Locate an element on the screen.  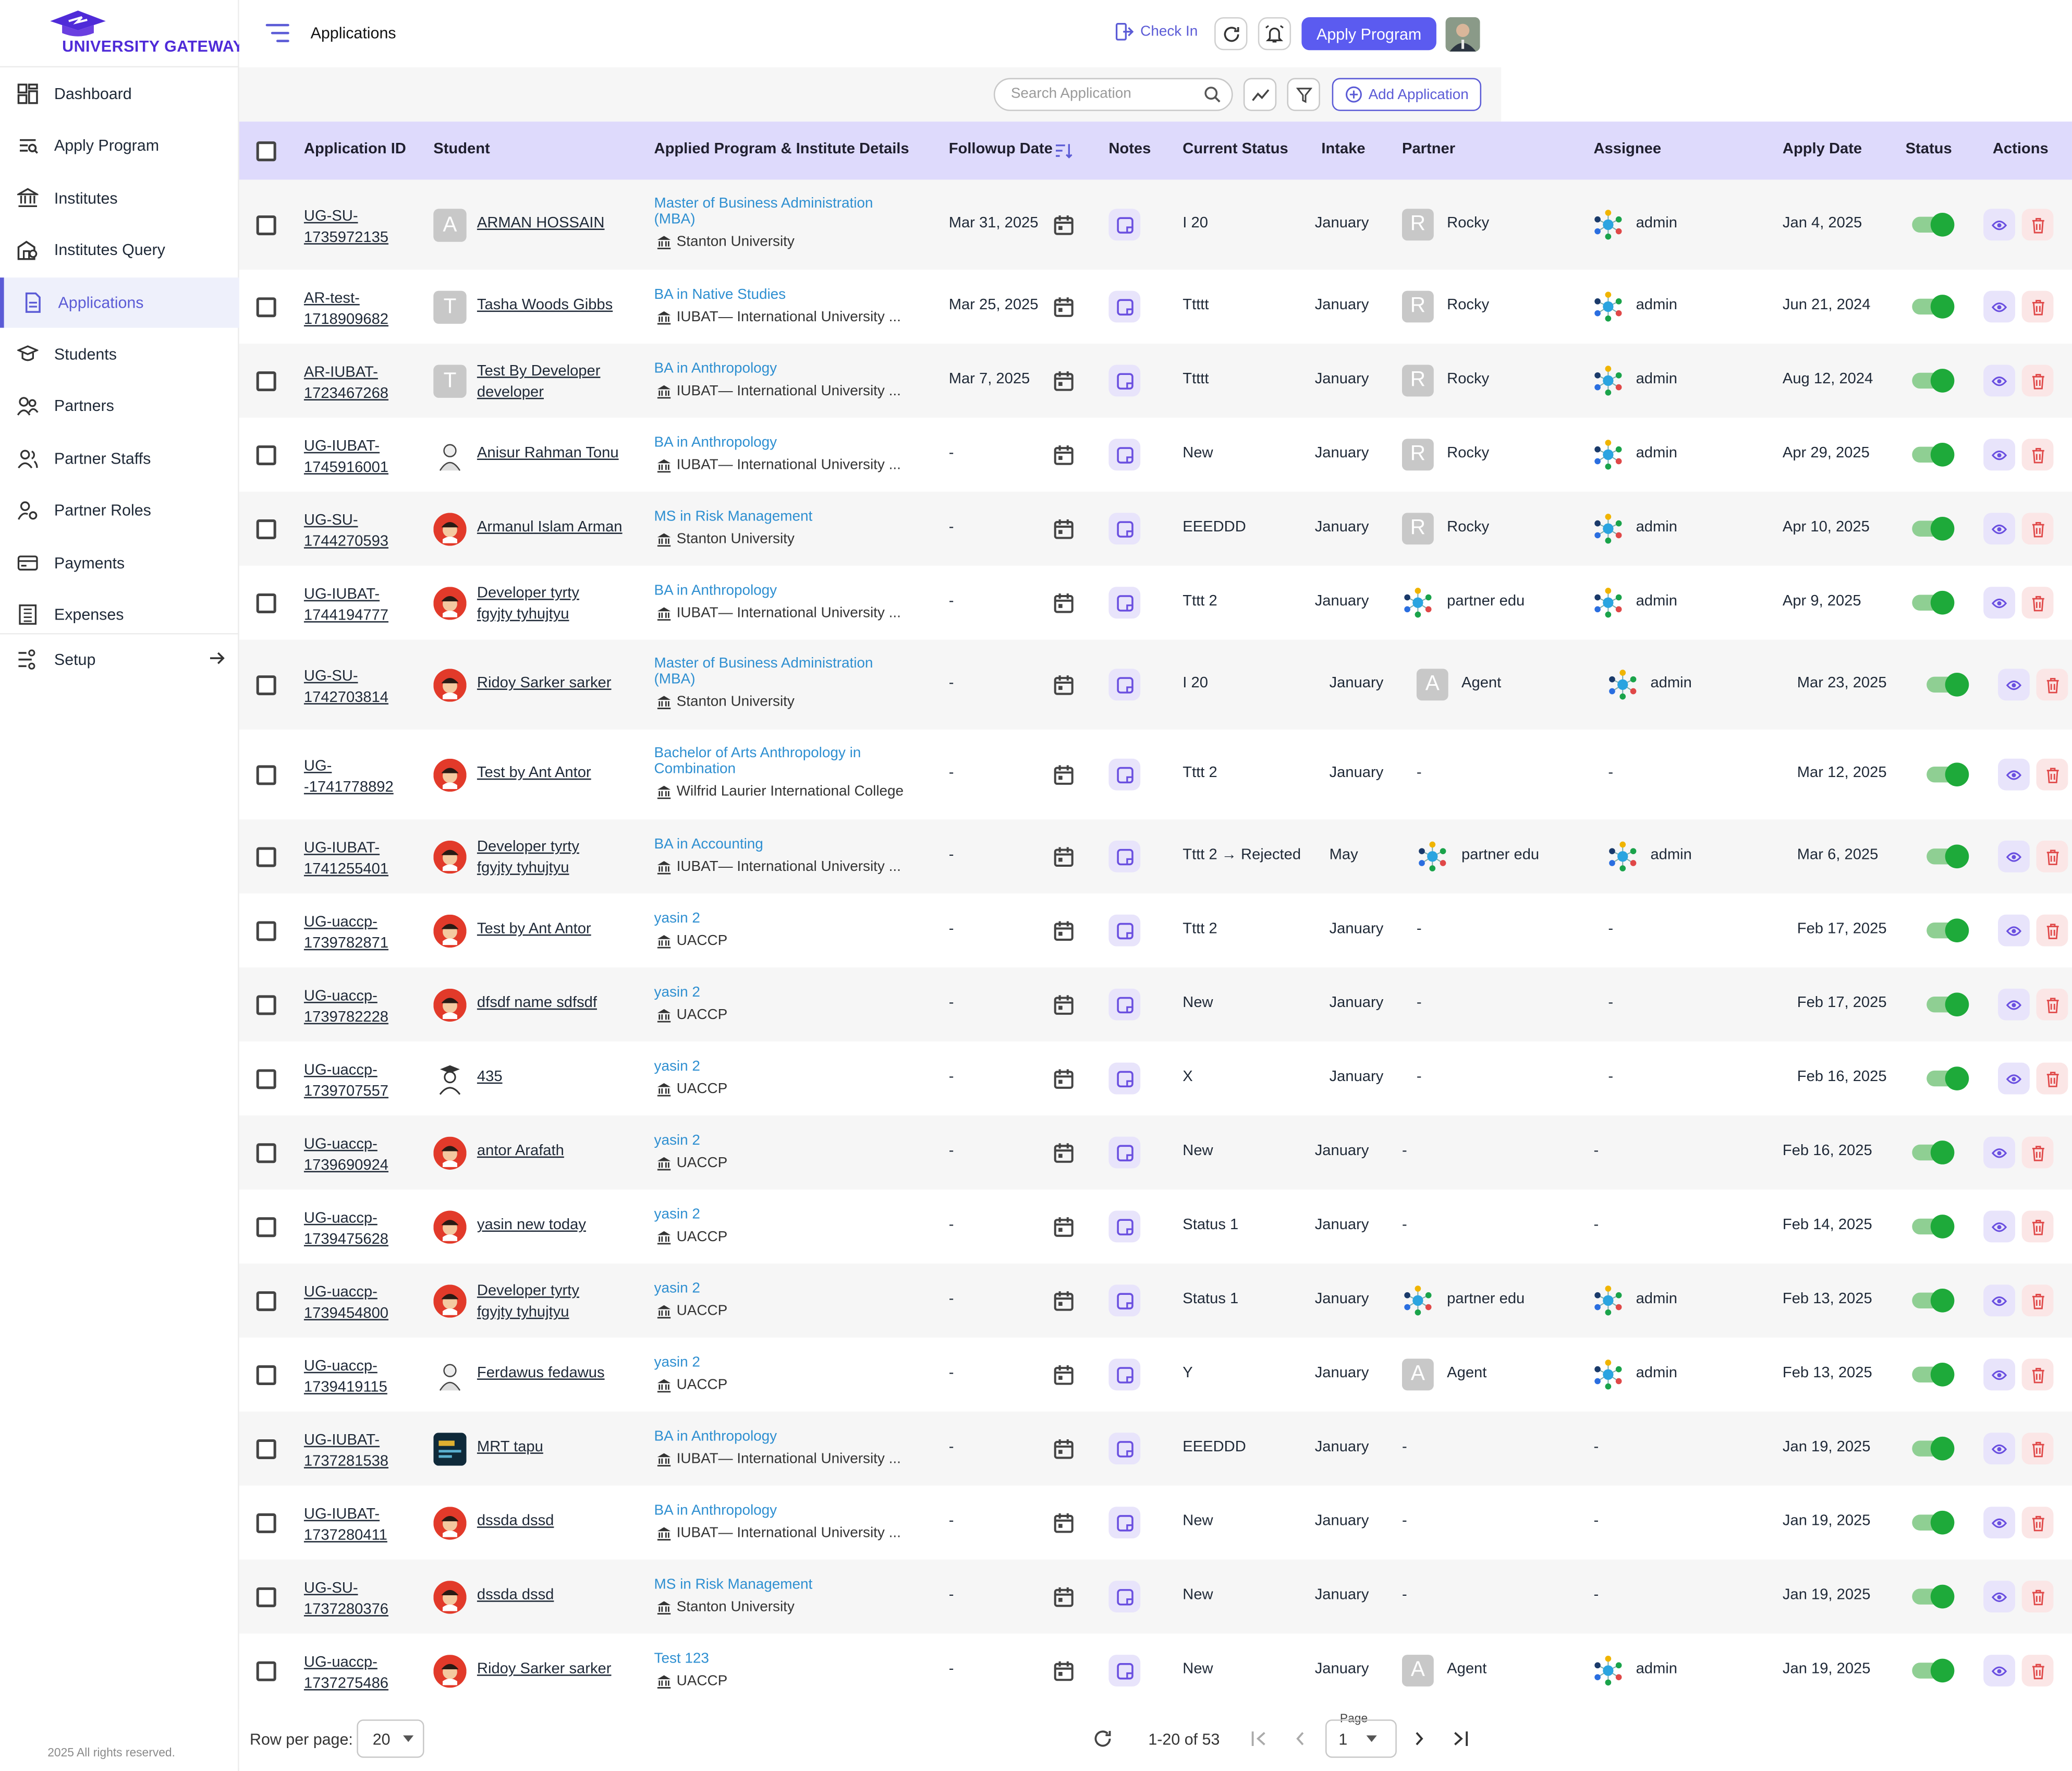
check-in-button: Check In is located at coordinates (1156, 32).